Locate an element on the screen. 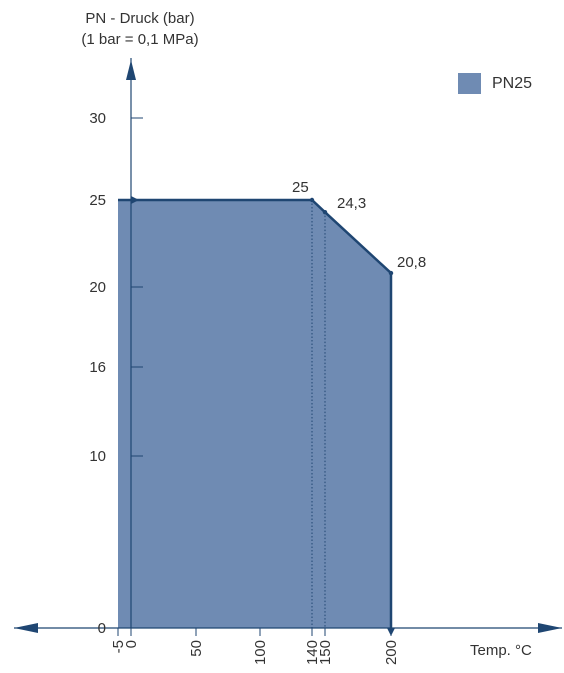 The image size is (564, 673). x-tick-label: 140 is located at coordinates (312, 652).